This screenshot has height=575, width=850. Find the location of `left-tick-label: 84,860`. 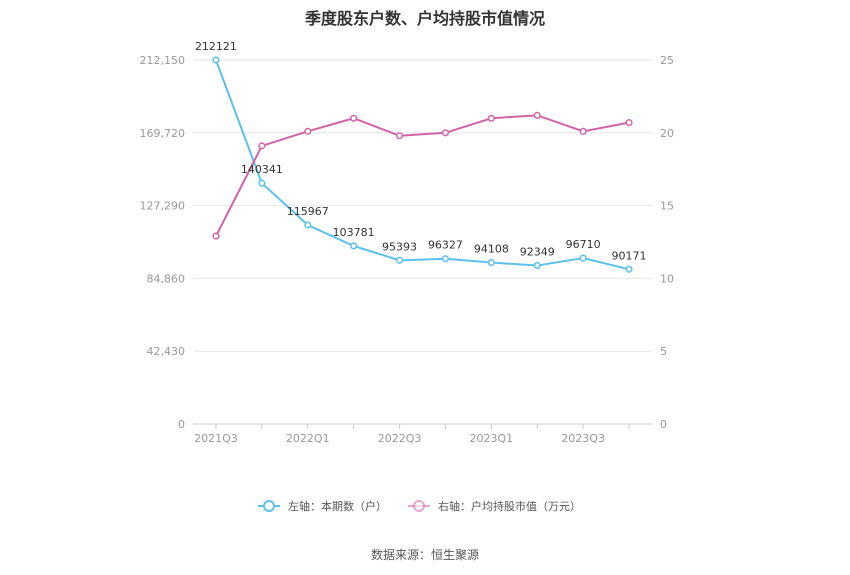

left-tick-label: 84,860 is located at coordinates (166, 278).